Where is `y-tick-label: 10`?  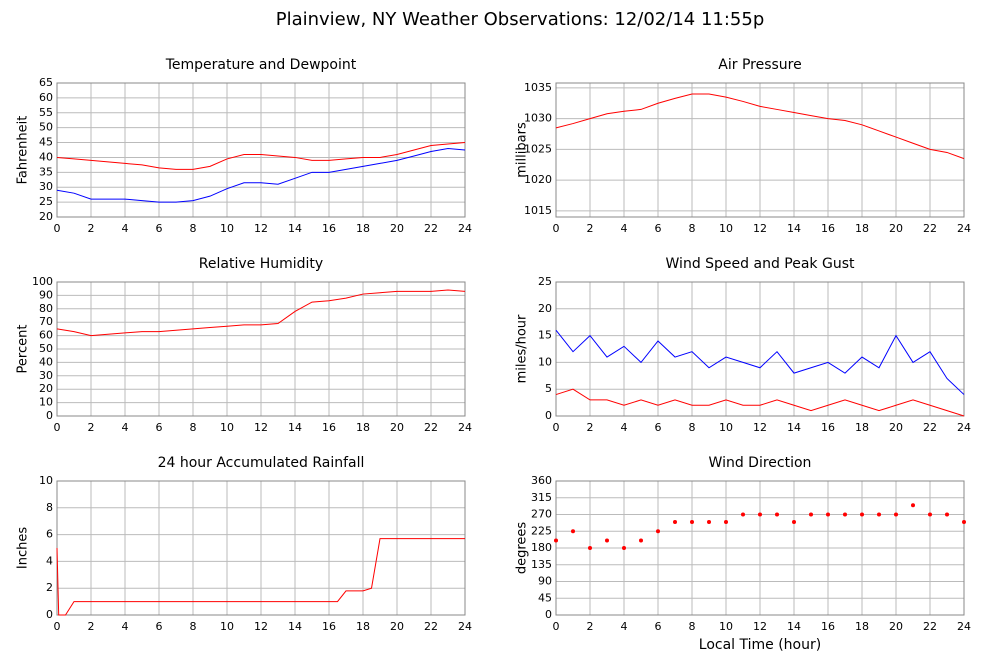 y-tick-label: 10 is located at coordinates (46, 402).